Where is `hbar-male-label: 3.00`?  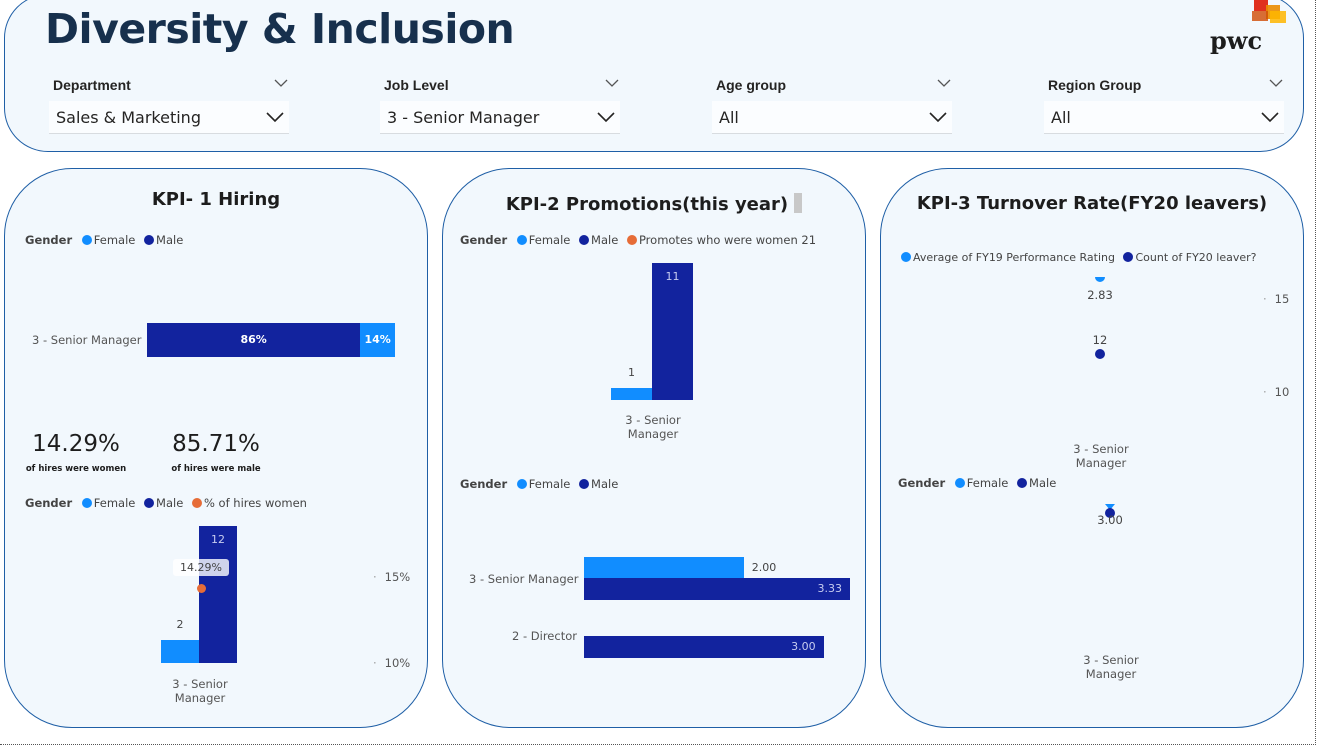
hbar-male-label: 3.00 is located at coordinates (803, 646).